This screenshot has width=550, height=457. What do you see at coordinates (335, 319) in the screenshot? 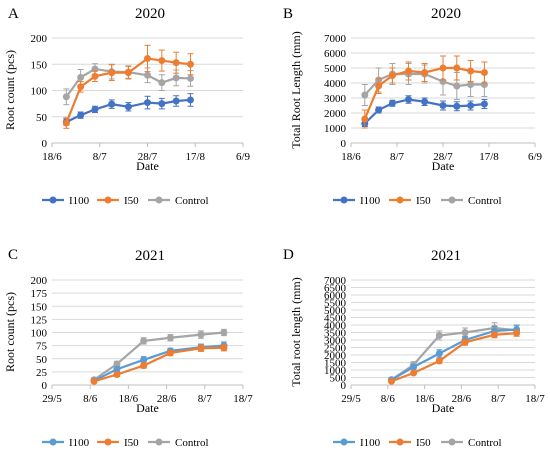
I see `y-tick-label: 4500` at bounding box center [335, 319].